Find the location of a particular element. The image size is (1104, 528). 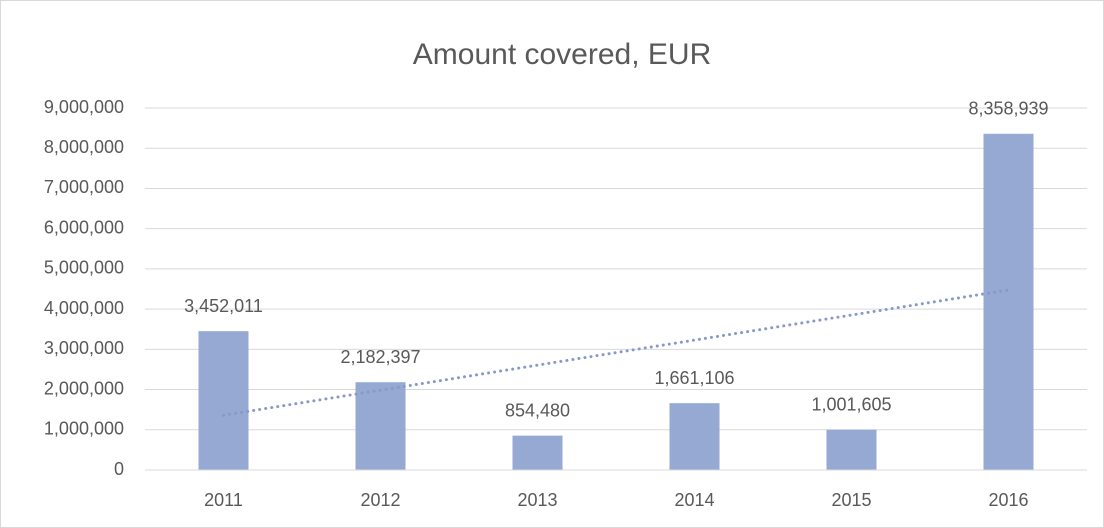

data-label: 2,182,397 is located at coordinates (380, 357).